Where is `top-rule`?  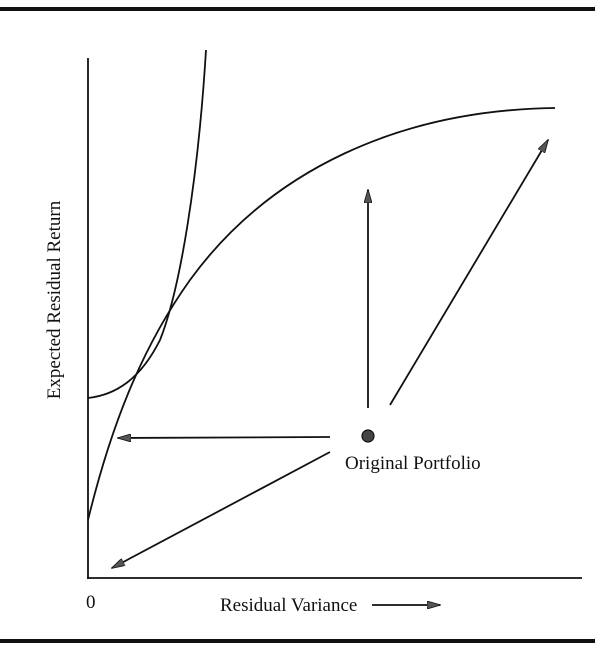
top-rule is located at coordinates (297, 9).